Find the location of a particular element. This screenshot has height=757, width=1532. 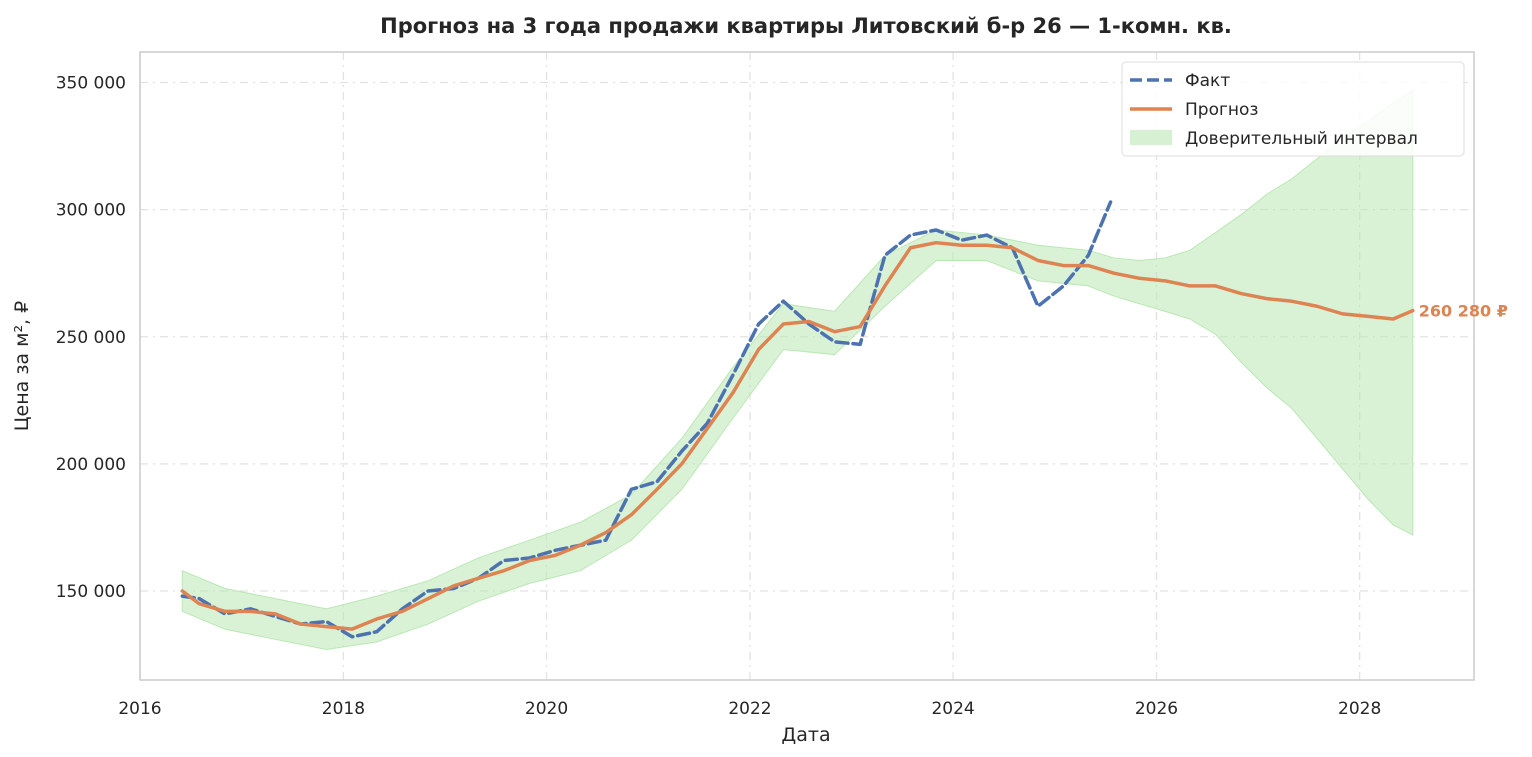

legend-box is located at coordinates (1293, 109).